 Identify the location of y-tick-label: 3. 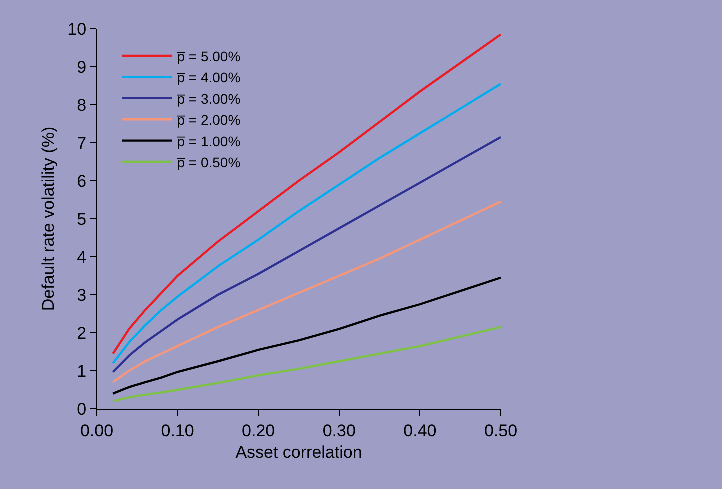
(82, 295).